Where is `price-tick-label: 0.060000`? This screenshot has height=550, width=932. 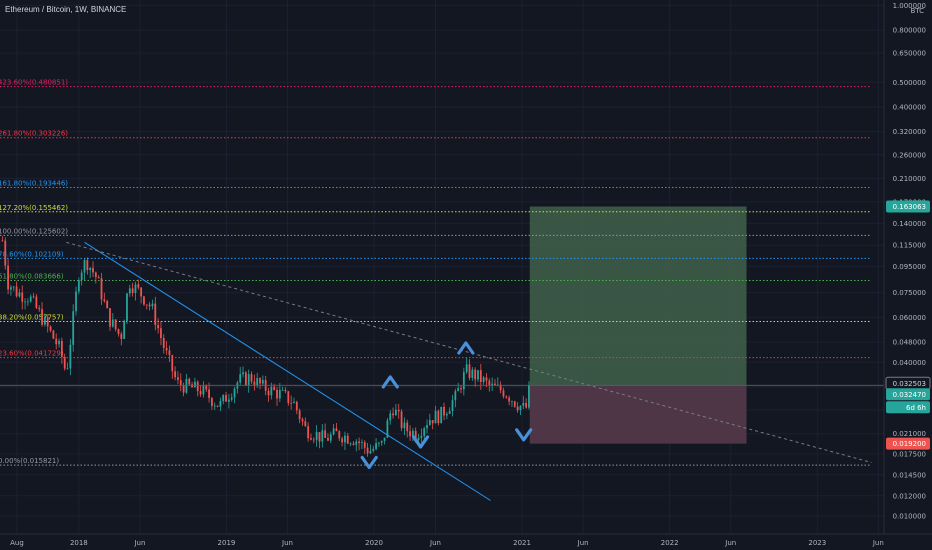 price-tick-label: 0.060000 is located at coordinates (909, 318).